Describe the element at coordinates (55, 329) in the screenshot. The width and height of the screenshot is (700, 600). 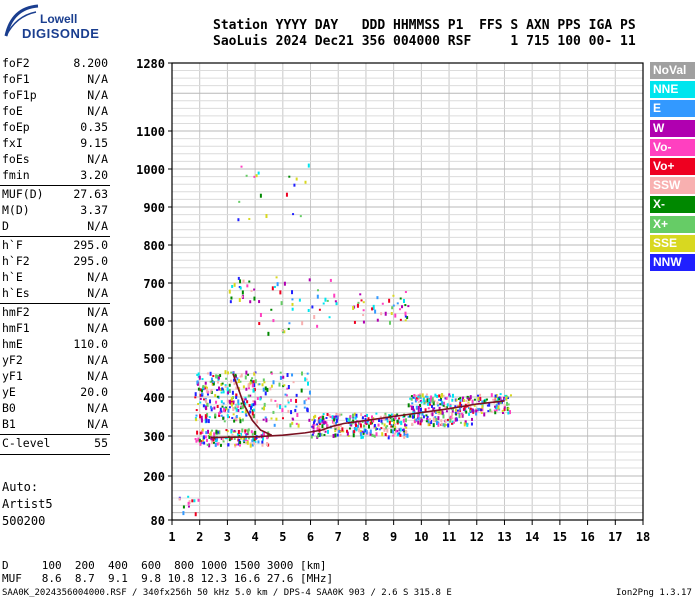
I see `param-row: hmF1 N/A` at that location.